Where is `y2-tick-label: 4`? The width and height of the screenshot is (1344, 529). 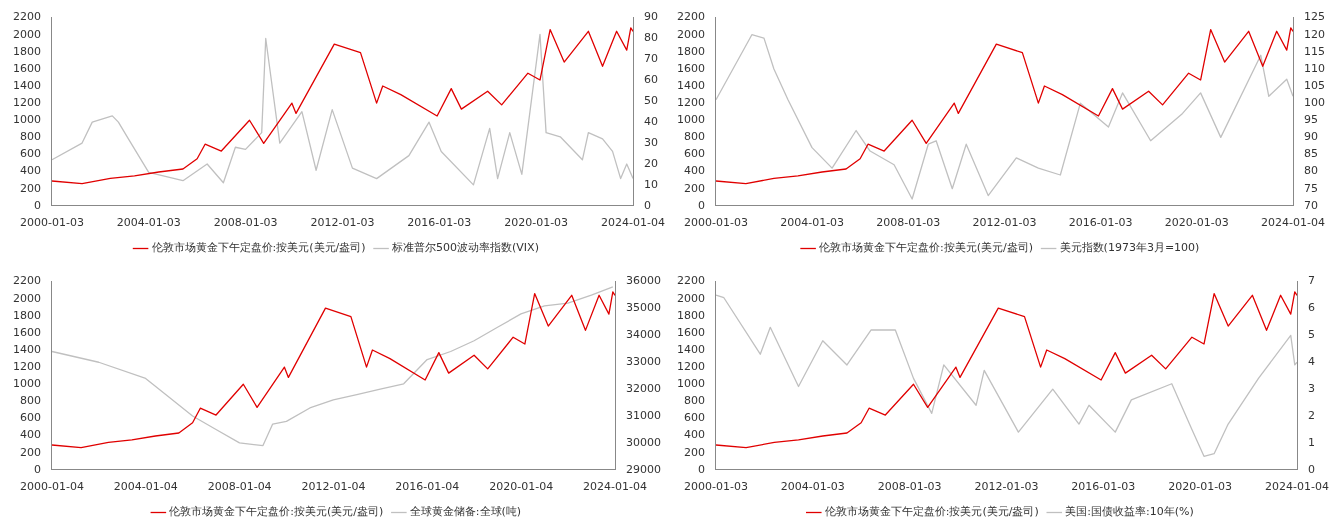
y2-tick-label: 4 is located at coordinates (1312, 362).